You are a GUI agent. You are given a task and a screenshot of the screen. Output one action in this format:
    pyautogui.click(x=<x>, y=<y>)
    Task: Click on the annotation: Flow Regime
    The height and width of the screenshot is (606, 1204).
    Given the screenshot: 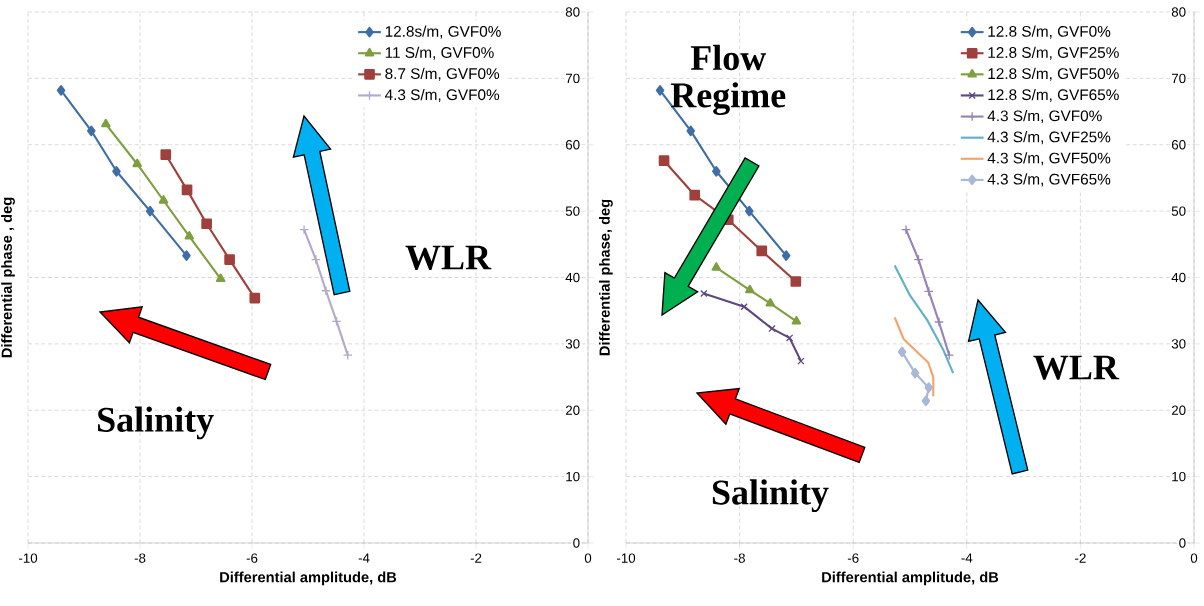 What is the action you would take?
    pyautogui.click(x=728, y=80)
    